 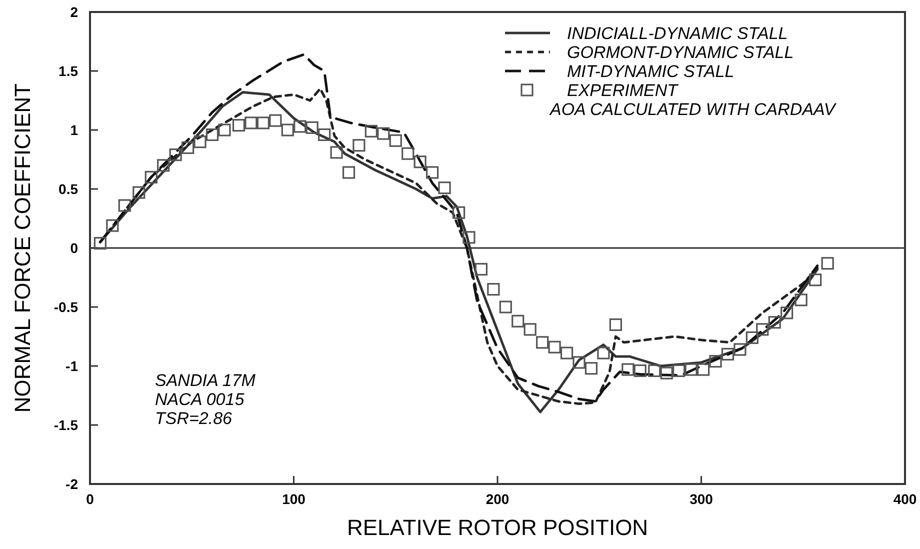 I want to click on annotation: TSR=2.86, so click(x=194, y=418).